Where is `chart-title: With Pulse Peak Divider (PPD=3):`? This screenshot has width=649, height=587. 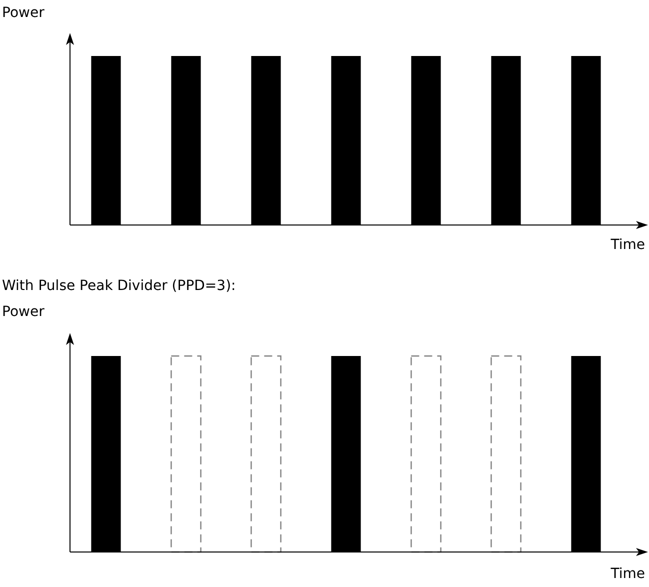
chart-title: With Pulse Peak Divider (PPD=3): is located at coordinates (119, 286).